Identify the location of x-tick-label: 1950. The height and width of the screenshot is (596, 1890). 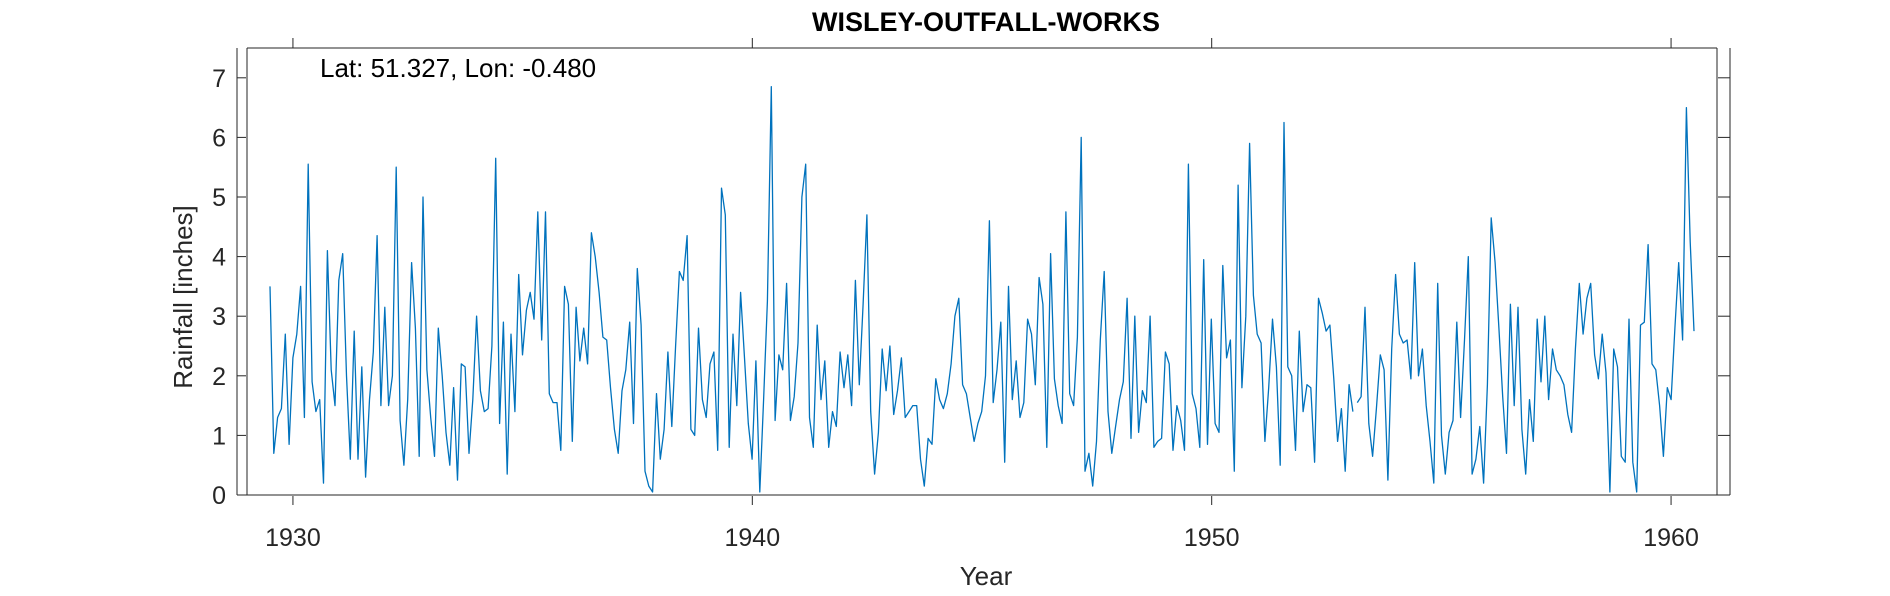
(1212, 538).